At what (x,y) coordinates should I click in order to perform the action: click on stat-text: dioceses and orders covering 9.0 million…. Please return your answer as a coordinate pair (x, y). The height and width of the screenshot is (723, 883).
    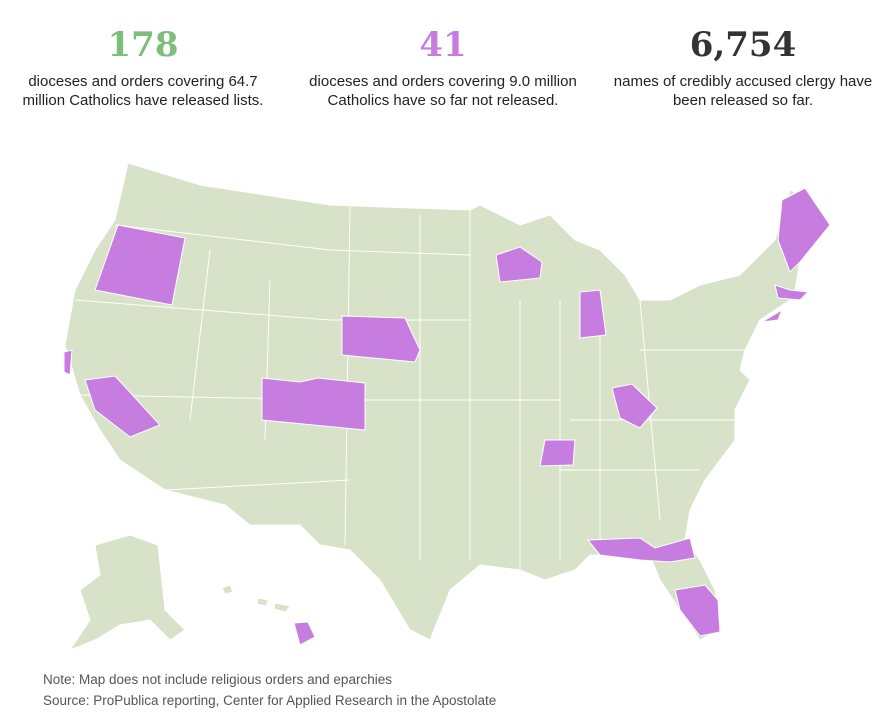
    Looking at the image, I should click on (443, 91).